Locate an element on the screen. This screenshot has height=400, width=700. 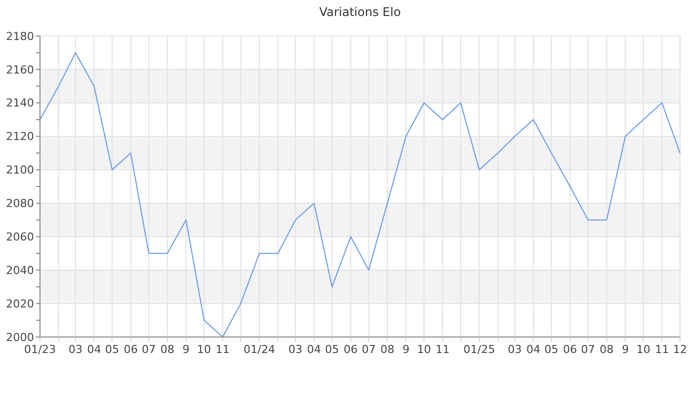
x-tick-label: 12 is located at coordinates (680, 349).